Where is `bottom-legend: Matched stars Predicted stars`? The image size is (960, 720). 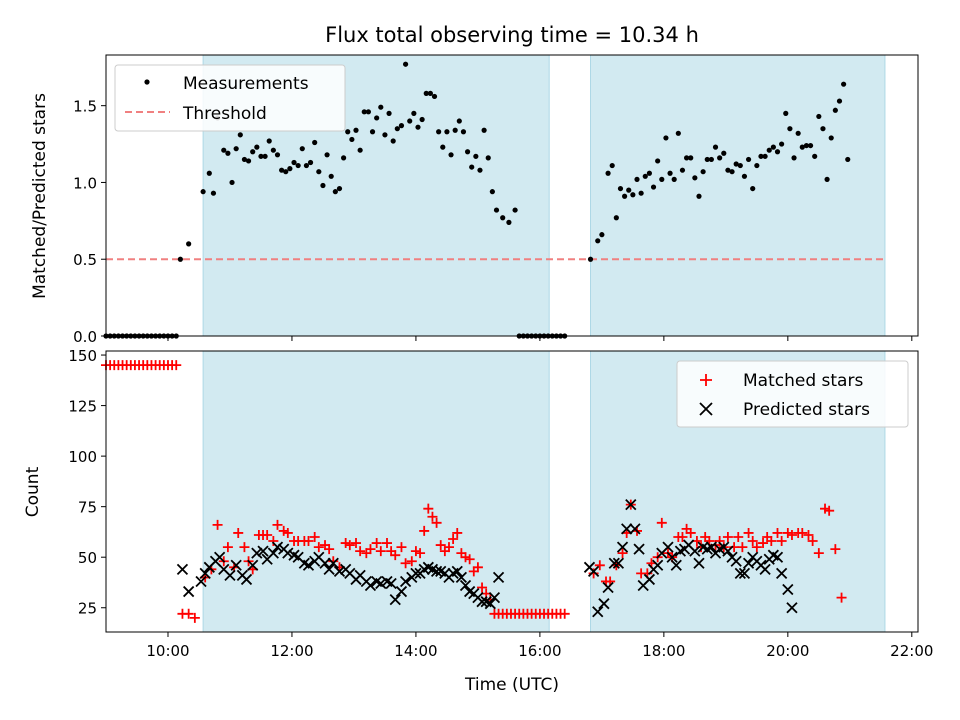 bottom-legend: Matched stars Predicted stars is located at coordinates (792, 394).